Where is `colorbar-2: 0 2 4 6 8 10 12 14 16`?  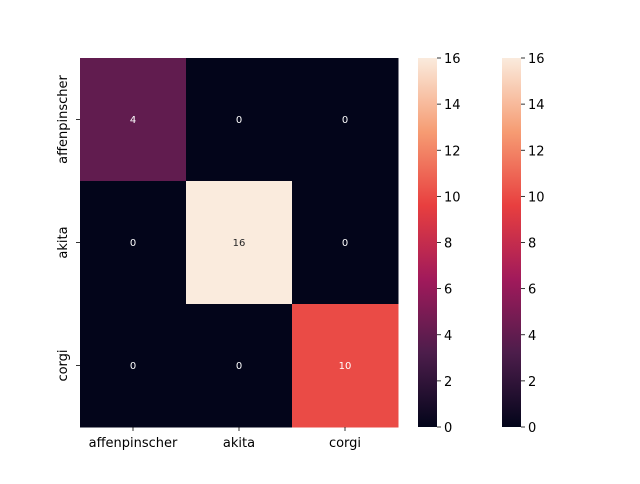 colorbar-2: 0 2 4 6 8 10 12 14 16 is located at coordinates (523, 244).